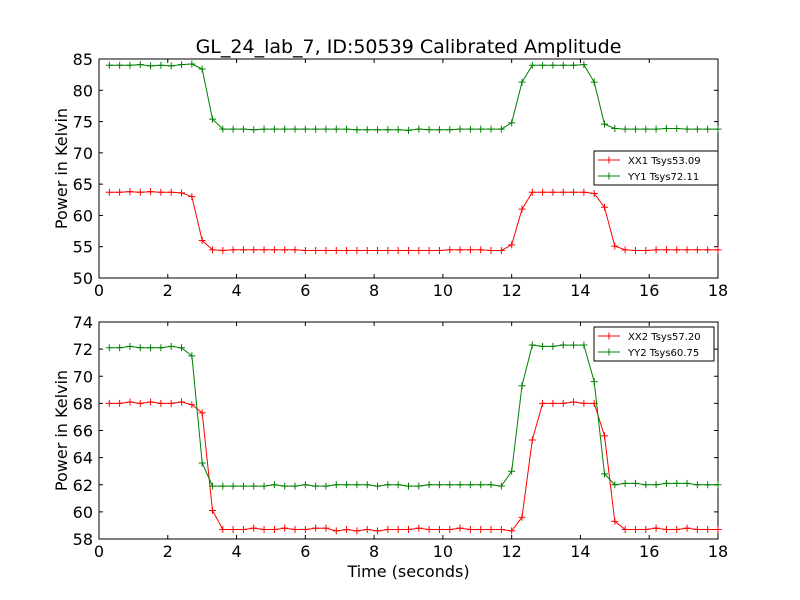  What do you see at coordinates (168, 551) in the screenshot?
I see `chart-2-xtick-label: 2` at bounding box center [168, 551].